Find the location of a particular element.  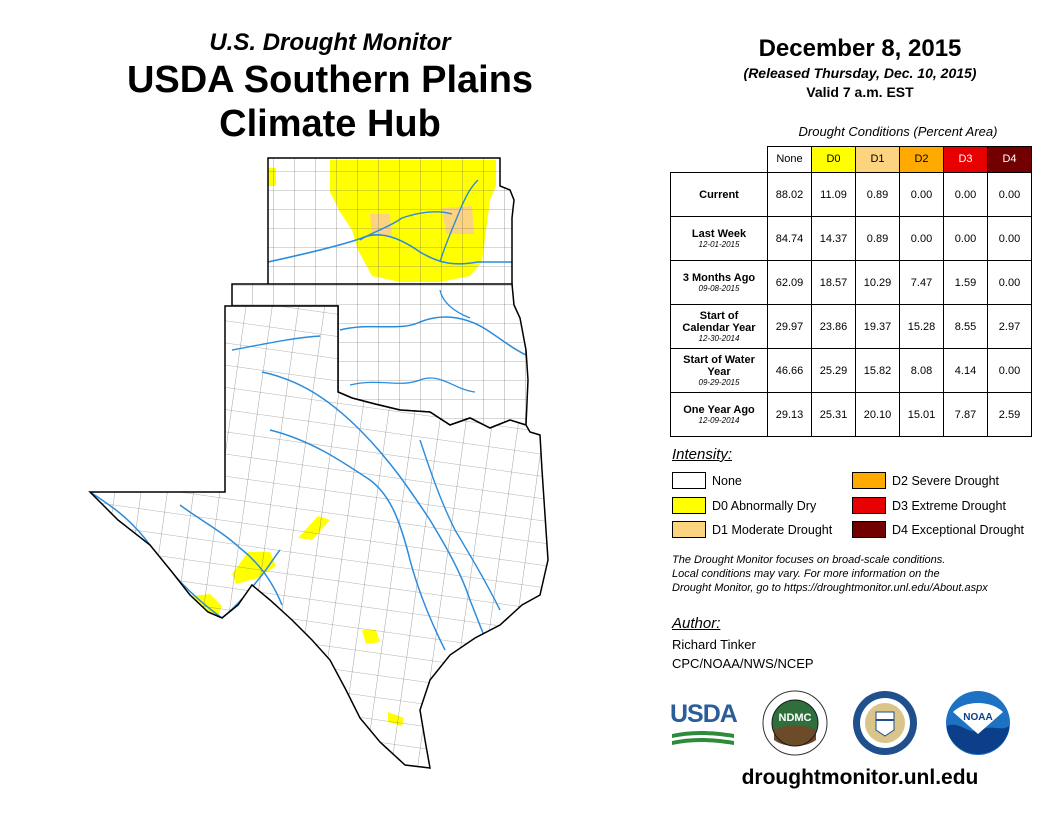

cell-d0: 23.86 is located at coordinates (833, 326).